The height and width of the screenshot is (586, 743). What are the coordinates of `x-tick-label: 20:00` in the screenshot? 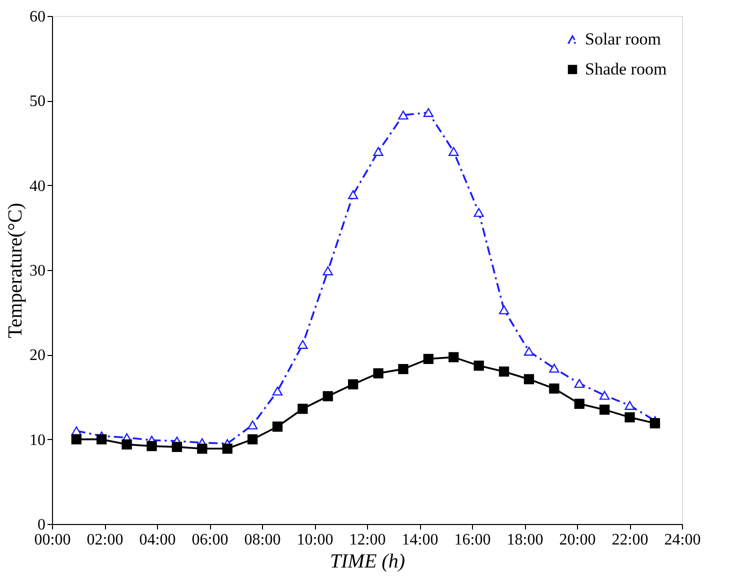 It's located at (577, 540).